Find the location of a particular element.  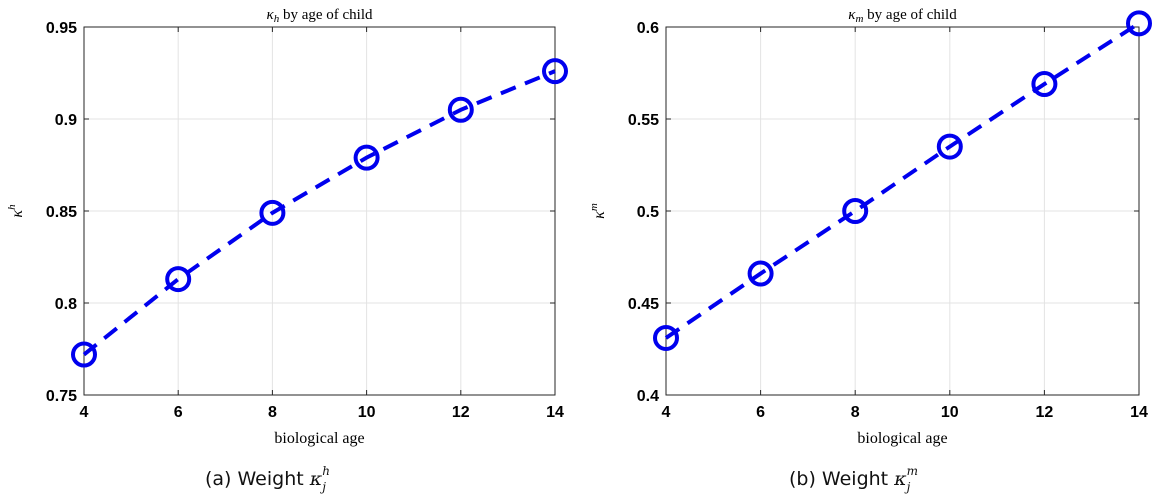

y-tick-label: 0.9 is located at coordinates (66, 120).